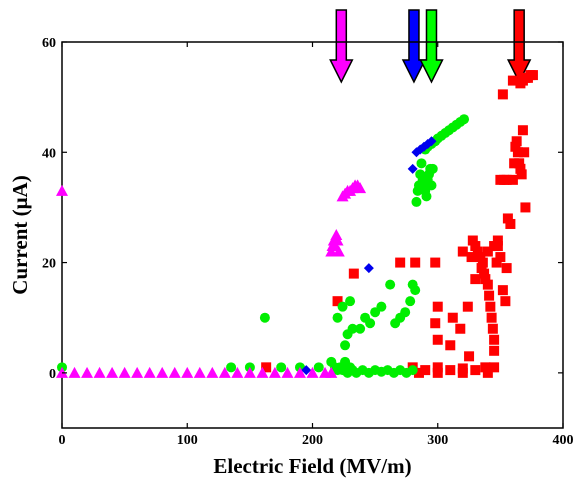 Image resolution: width=587 pixels, height=483 pixels. Describe the element at coordinates (187, 440) in the screenshot. I see `x-tick-label: 100` at that location.